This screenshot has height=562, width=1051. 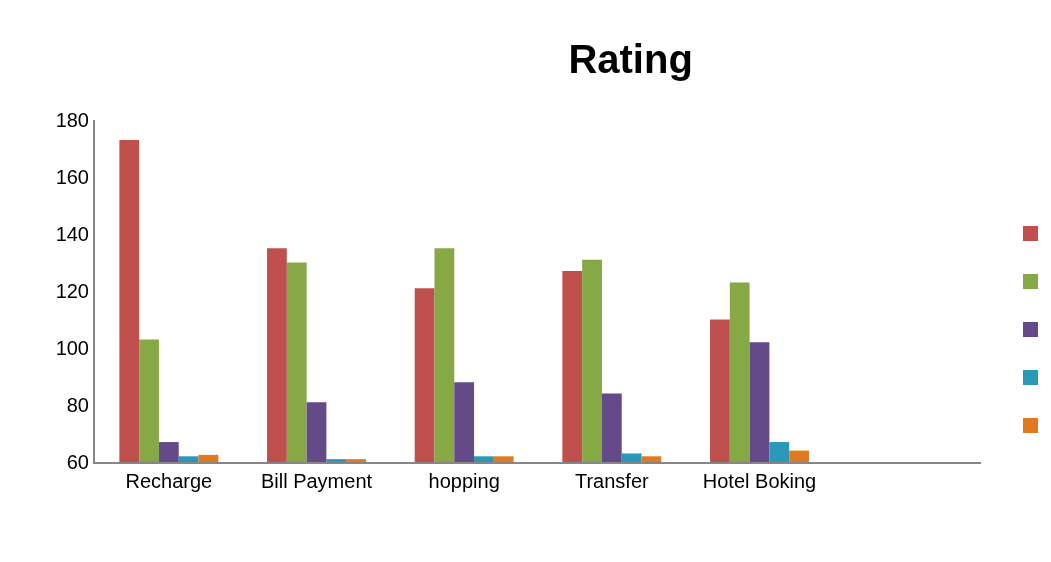 What do you see at coordinates (72, 348) in the screenshot?
I see `y-tick-label: 100` at bounding box center [72, 348].